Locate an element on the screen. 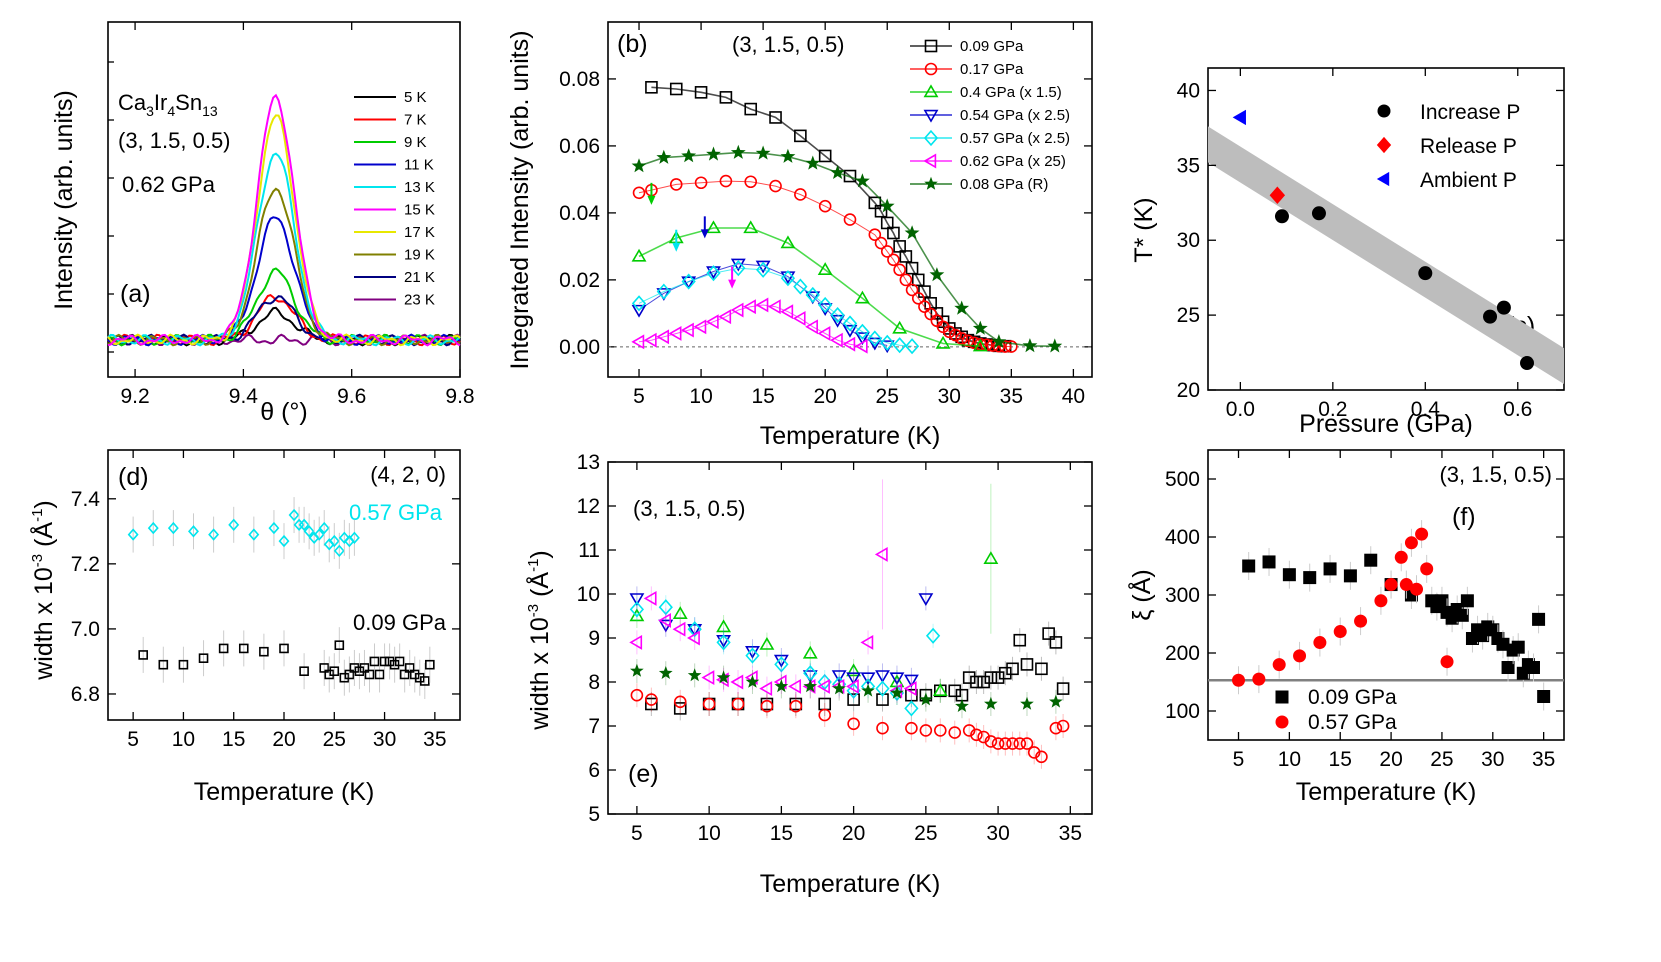  panel-e-ytick-label: 13 is located at coordinates (588, 462).